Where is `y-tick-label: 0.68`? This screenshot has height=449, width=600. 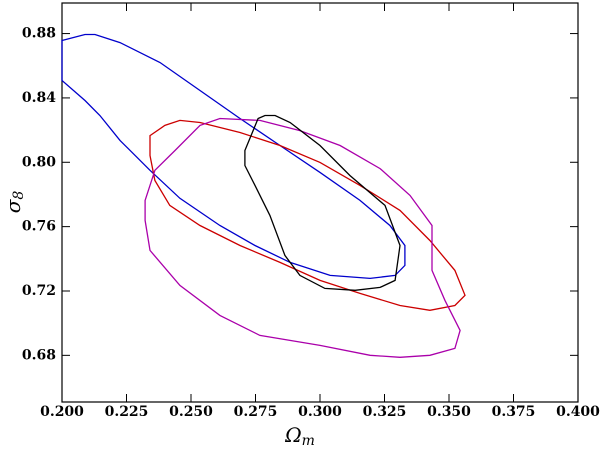
y-tick-label: 0.68 is located at coordinates (39, 355).